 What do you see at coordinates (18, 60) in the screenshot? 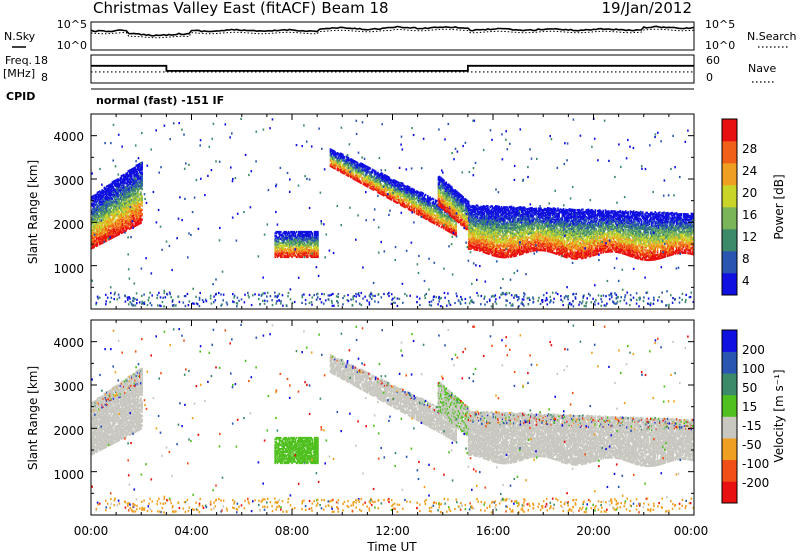
I see `freq-label-line1: Freq.` at bounding box center [18, 60].